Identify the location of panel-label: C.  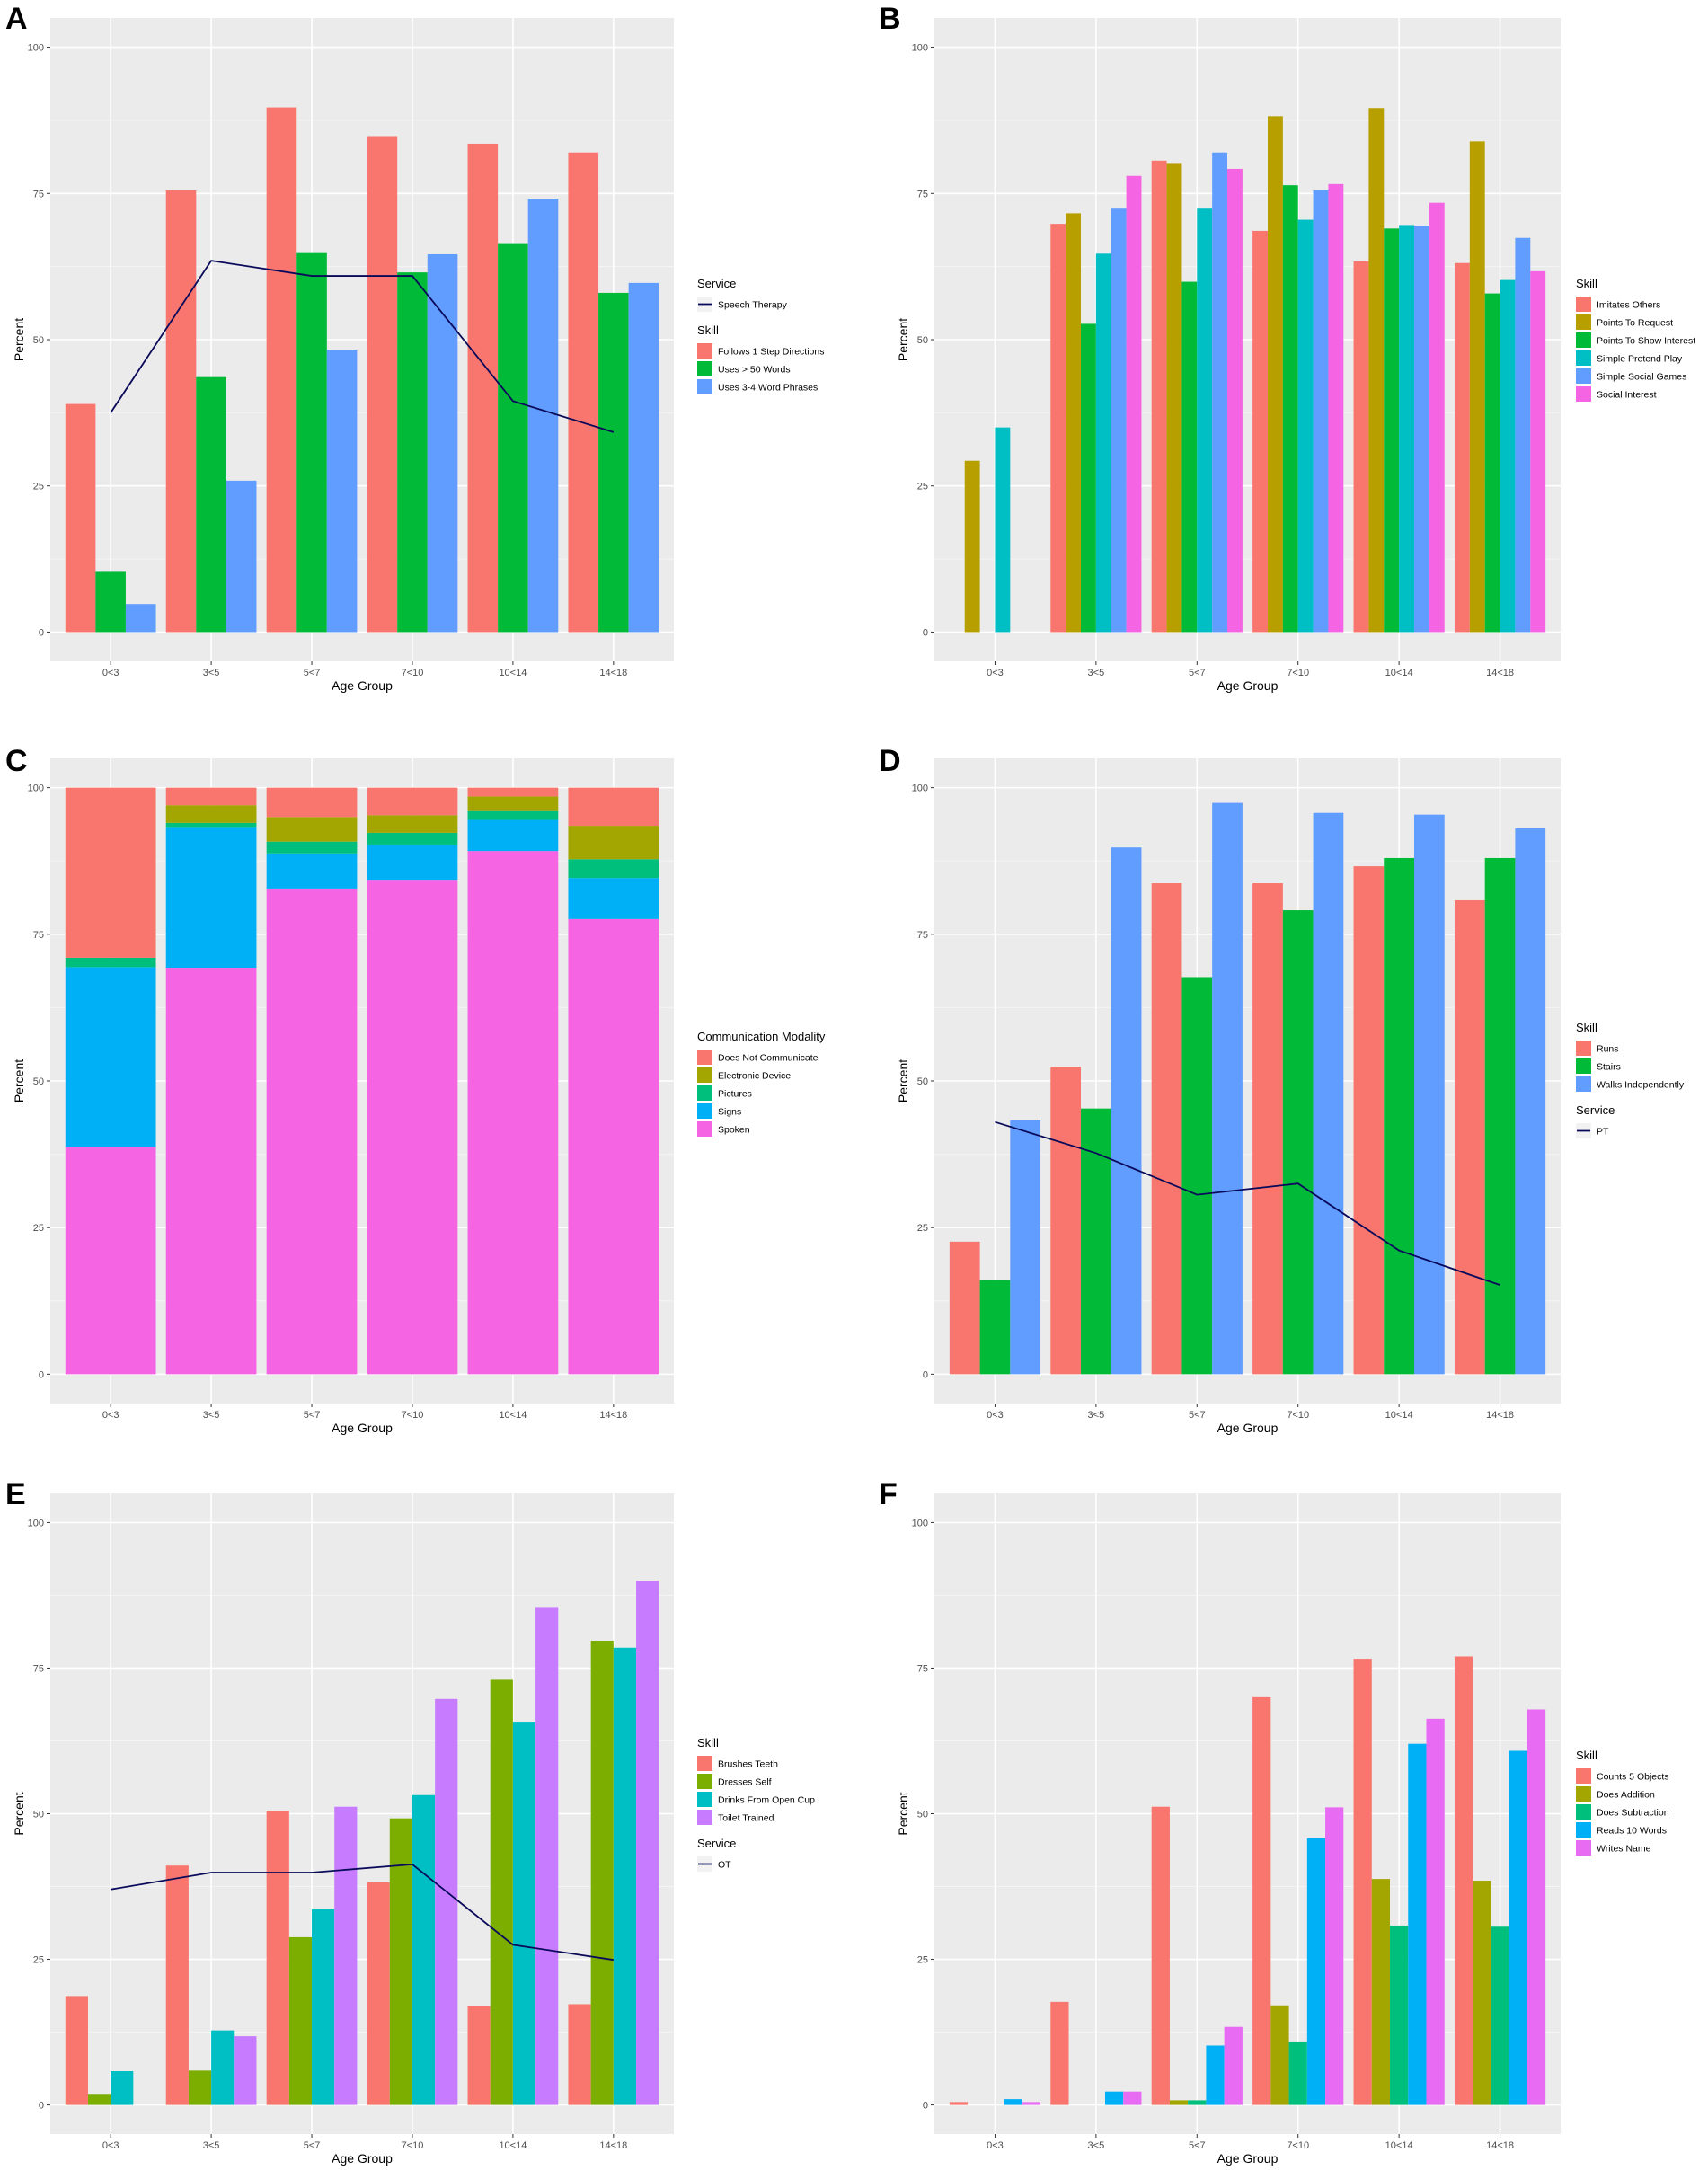
(16, 761).